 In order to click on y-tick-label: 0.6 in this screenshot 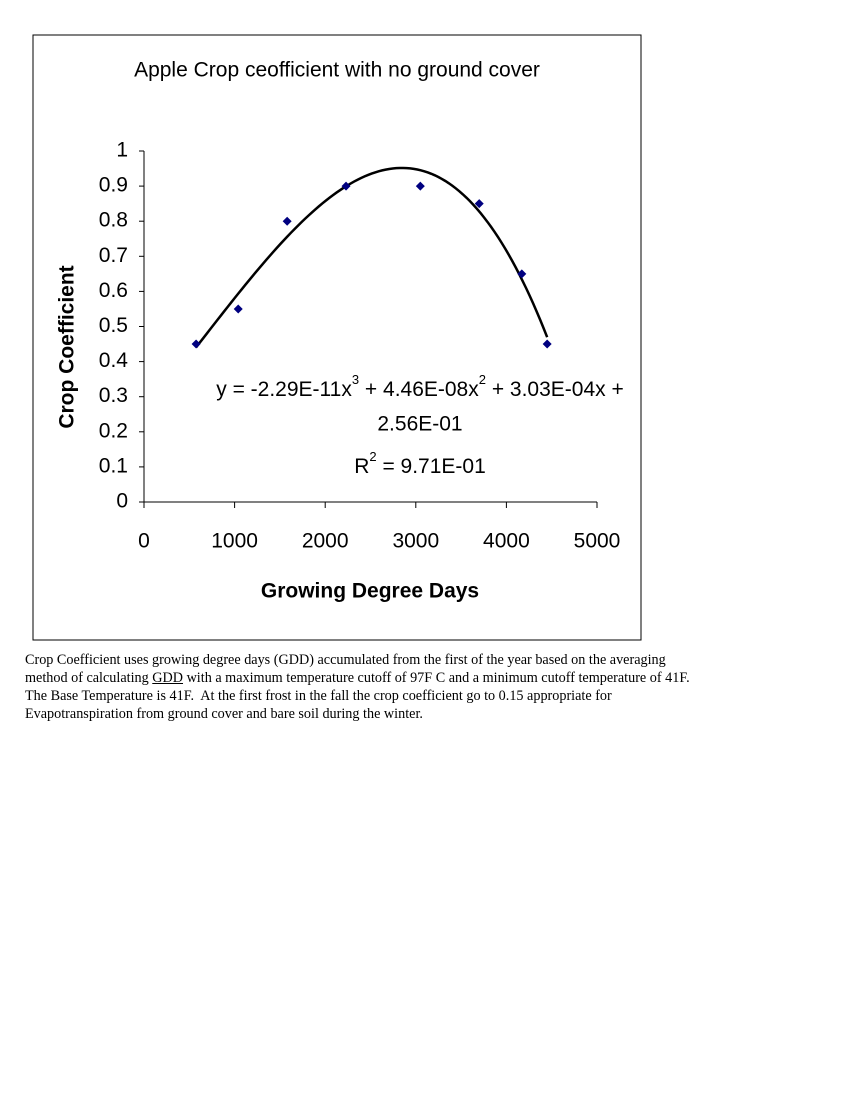, I will do `click(113, 290)`.